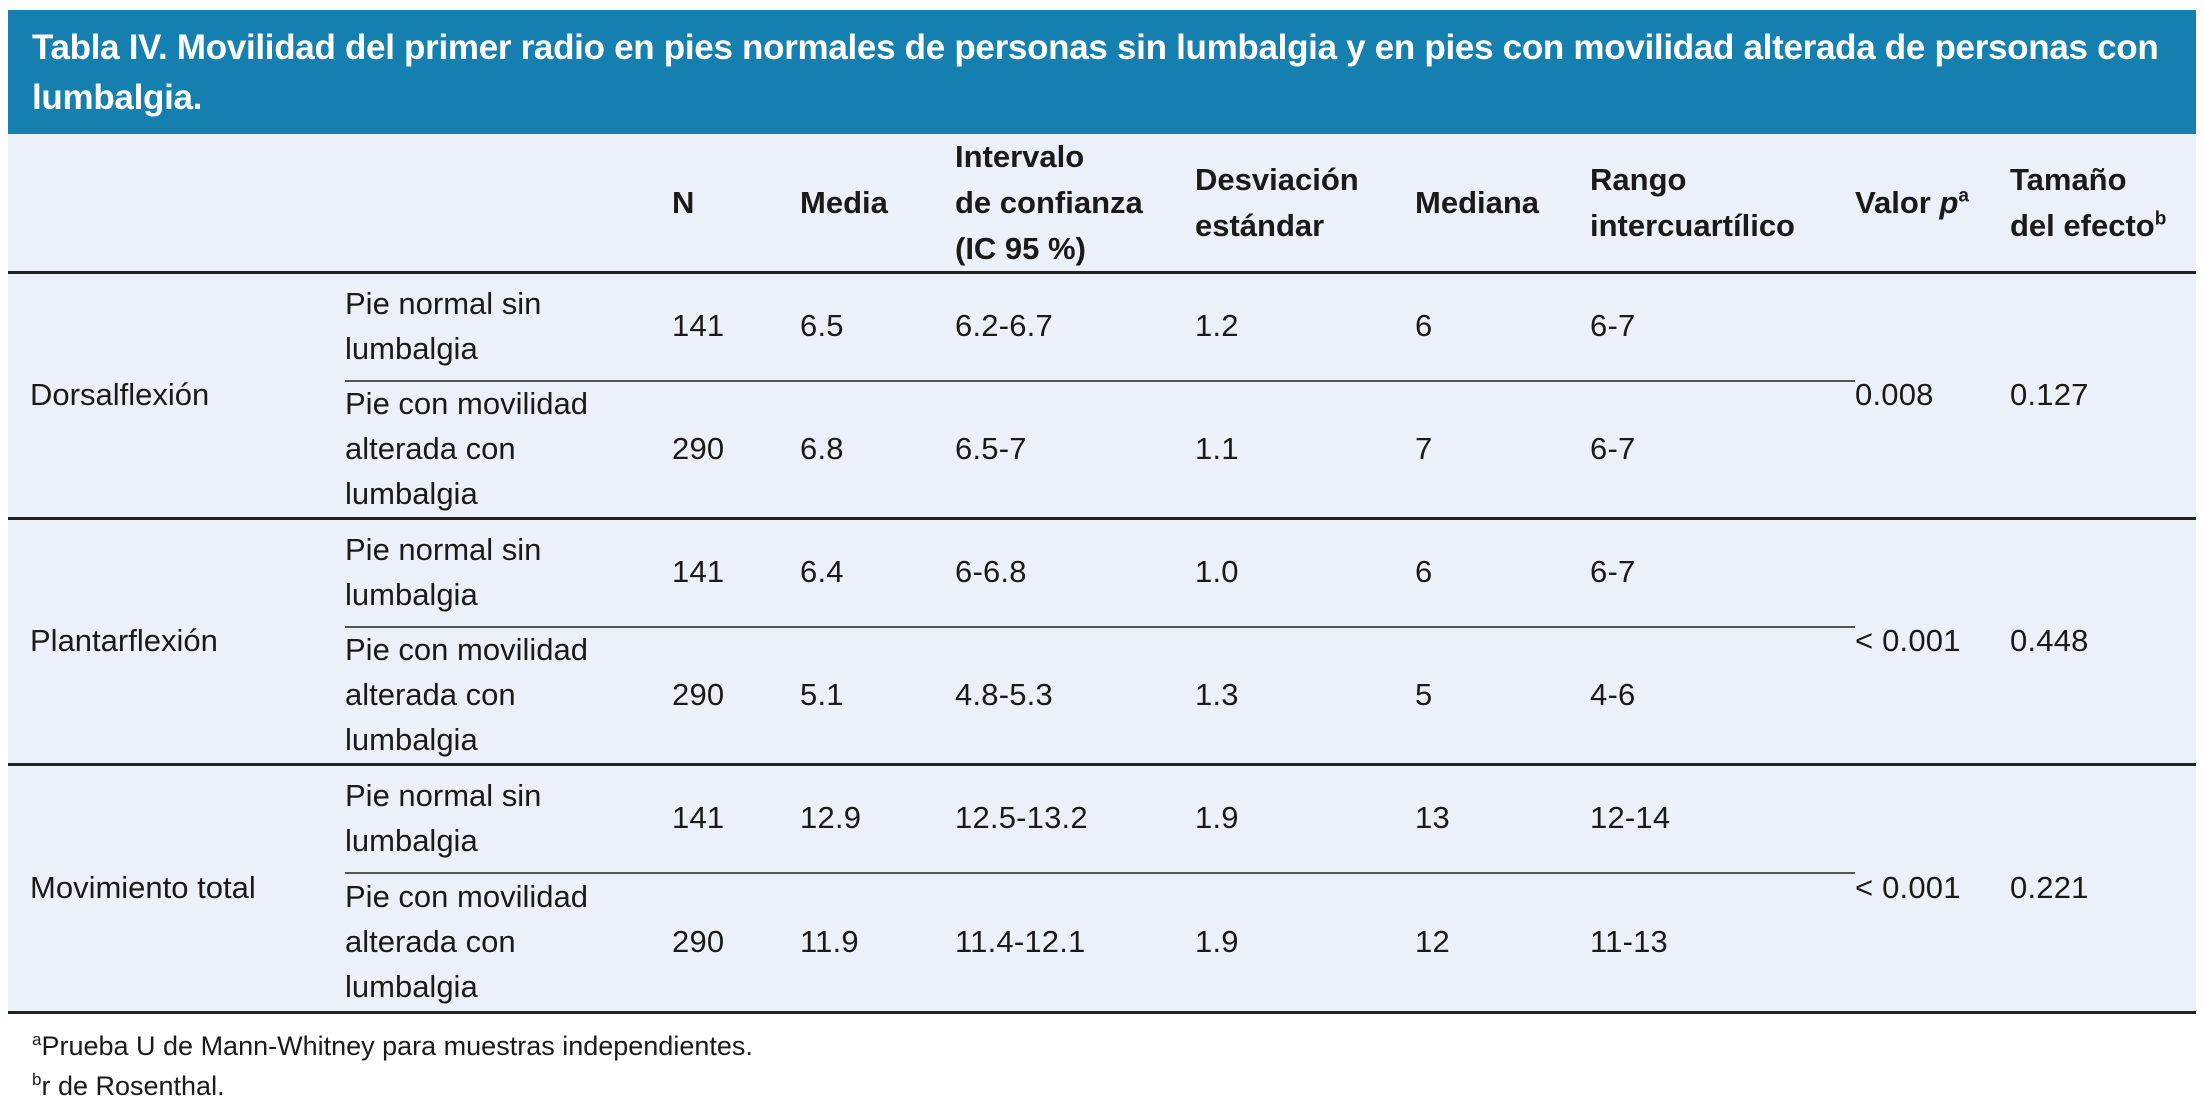  I want to click on footnote-b: br de Rosenthal., so click(1114, 1081).